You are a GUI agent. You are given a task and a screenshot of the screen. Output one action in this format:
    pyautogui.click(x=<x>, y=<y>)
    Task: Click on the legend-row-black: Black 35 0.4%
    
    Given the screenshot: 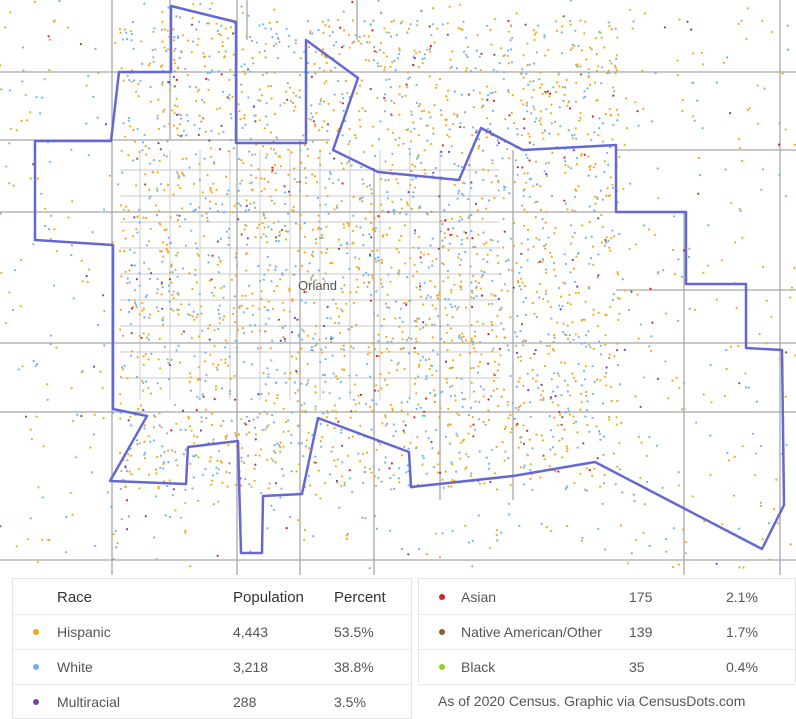 What is the action you would take?
    pyautogui.click(x=607, y=667)
    